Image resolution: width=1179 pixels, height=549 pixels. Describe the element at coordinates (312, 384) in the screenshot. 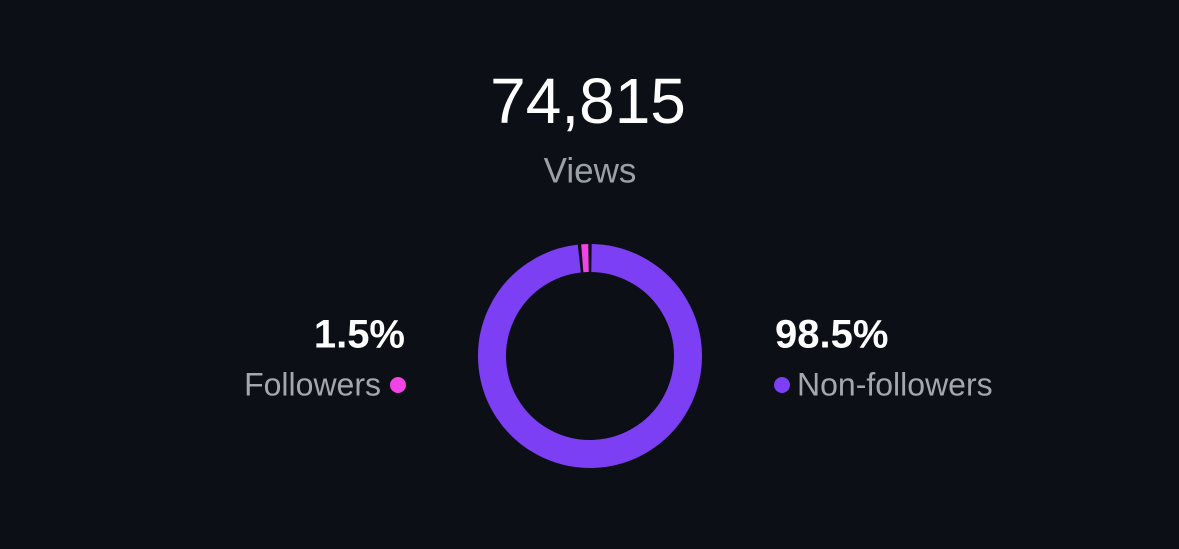

I see `legend-label: Followers` at that location.